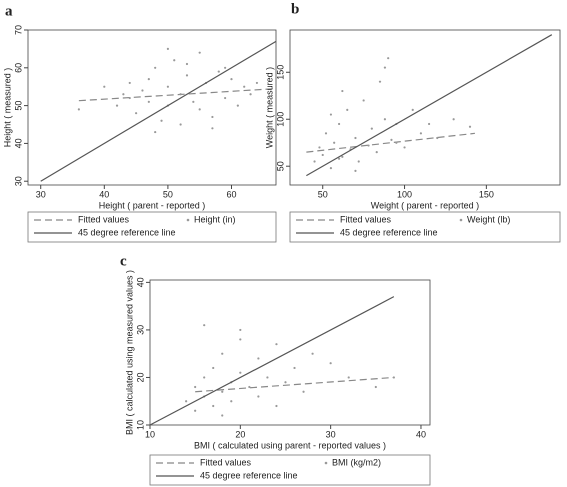 This screenshot has width=567, height=487. Describe the element at coordinates (129, 352) in the screenshot. I see `y-axis-title: BMI ( calculated using measured values )` at that location.